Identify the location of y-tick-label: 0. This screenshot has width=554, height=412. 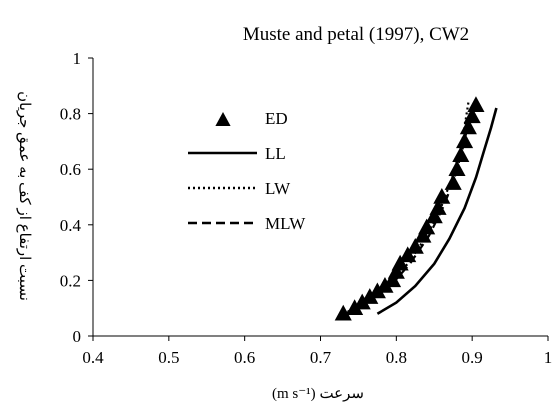
(77, 336).